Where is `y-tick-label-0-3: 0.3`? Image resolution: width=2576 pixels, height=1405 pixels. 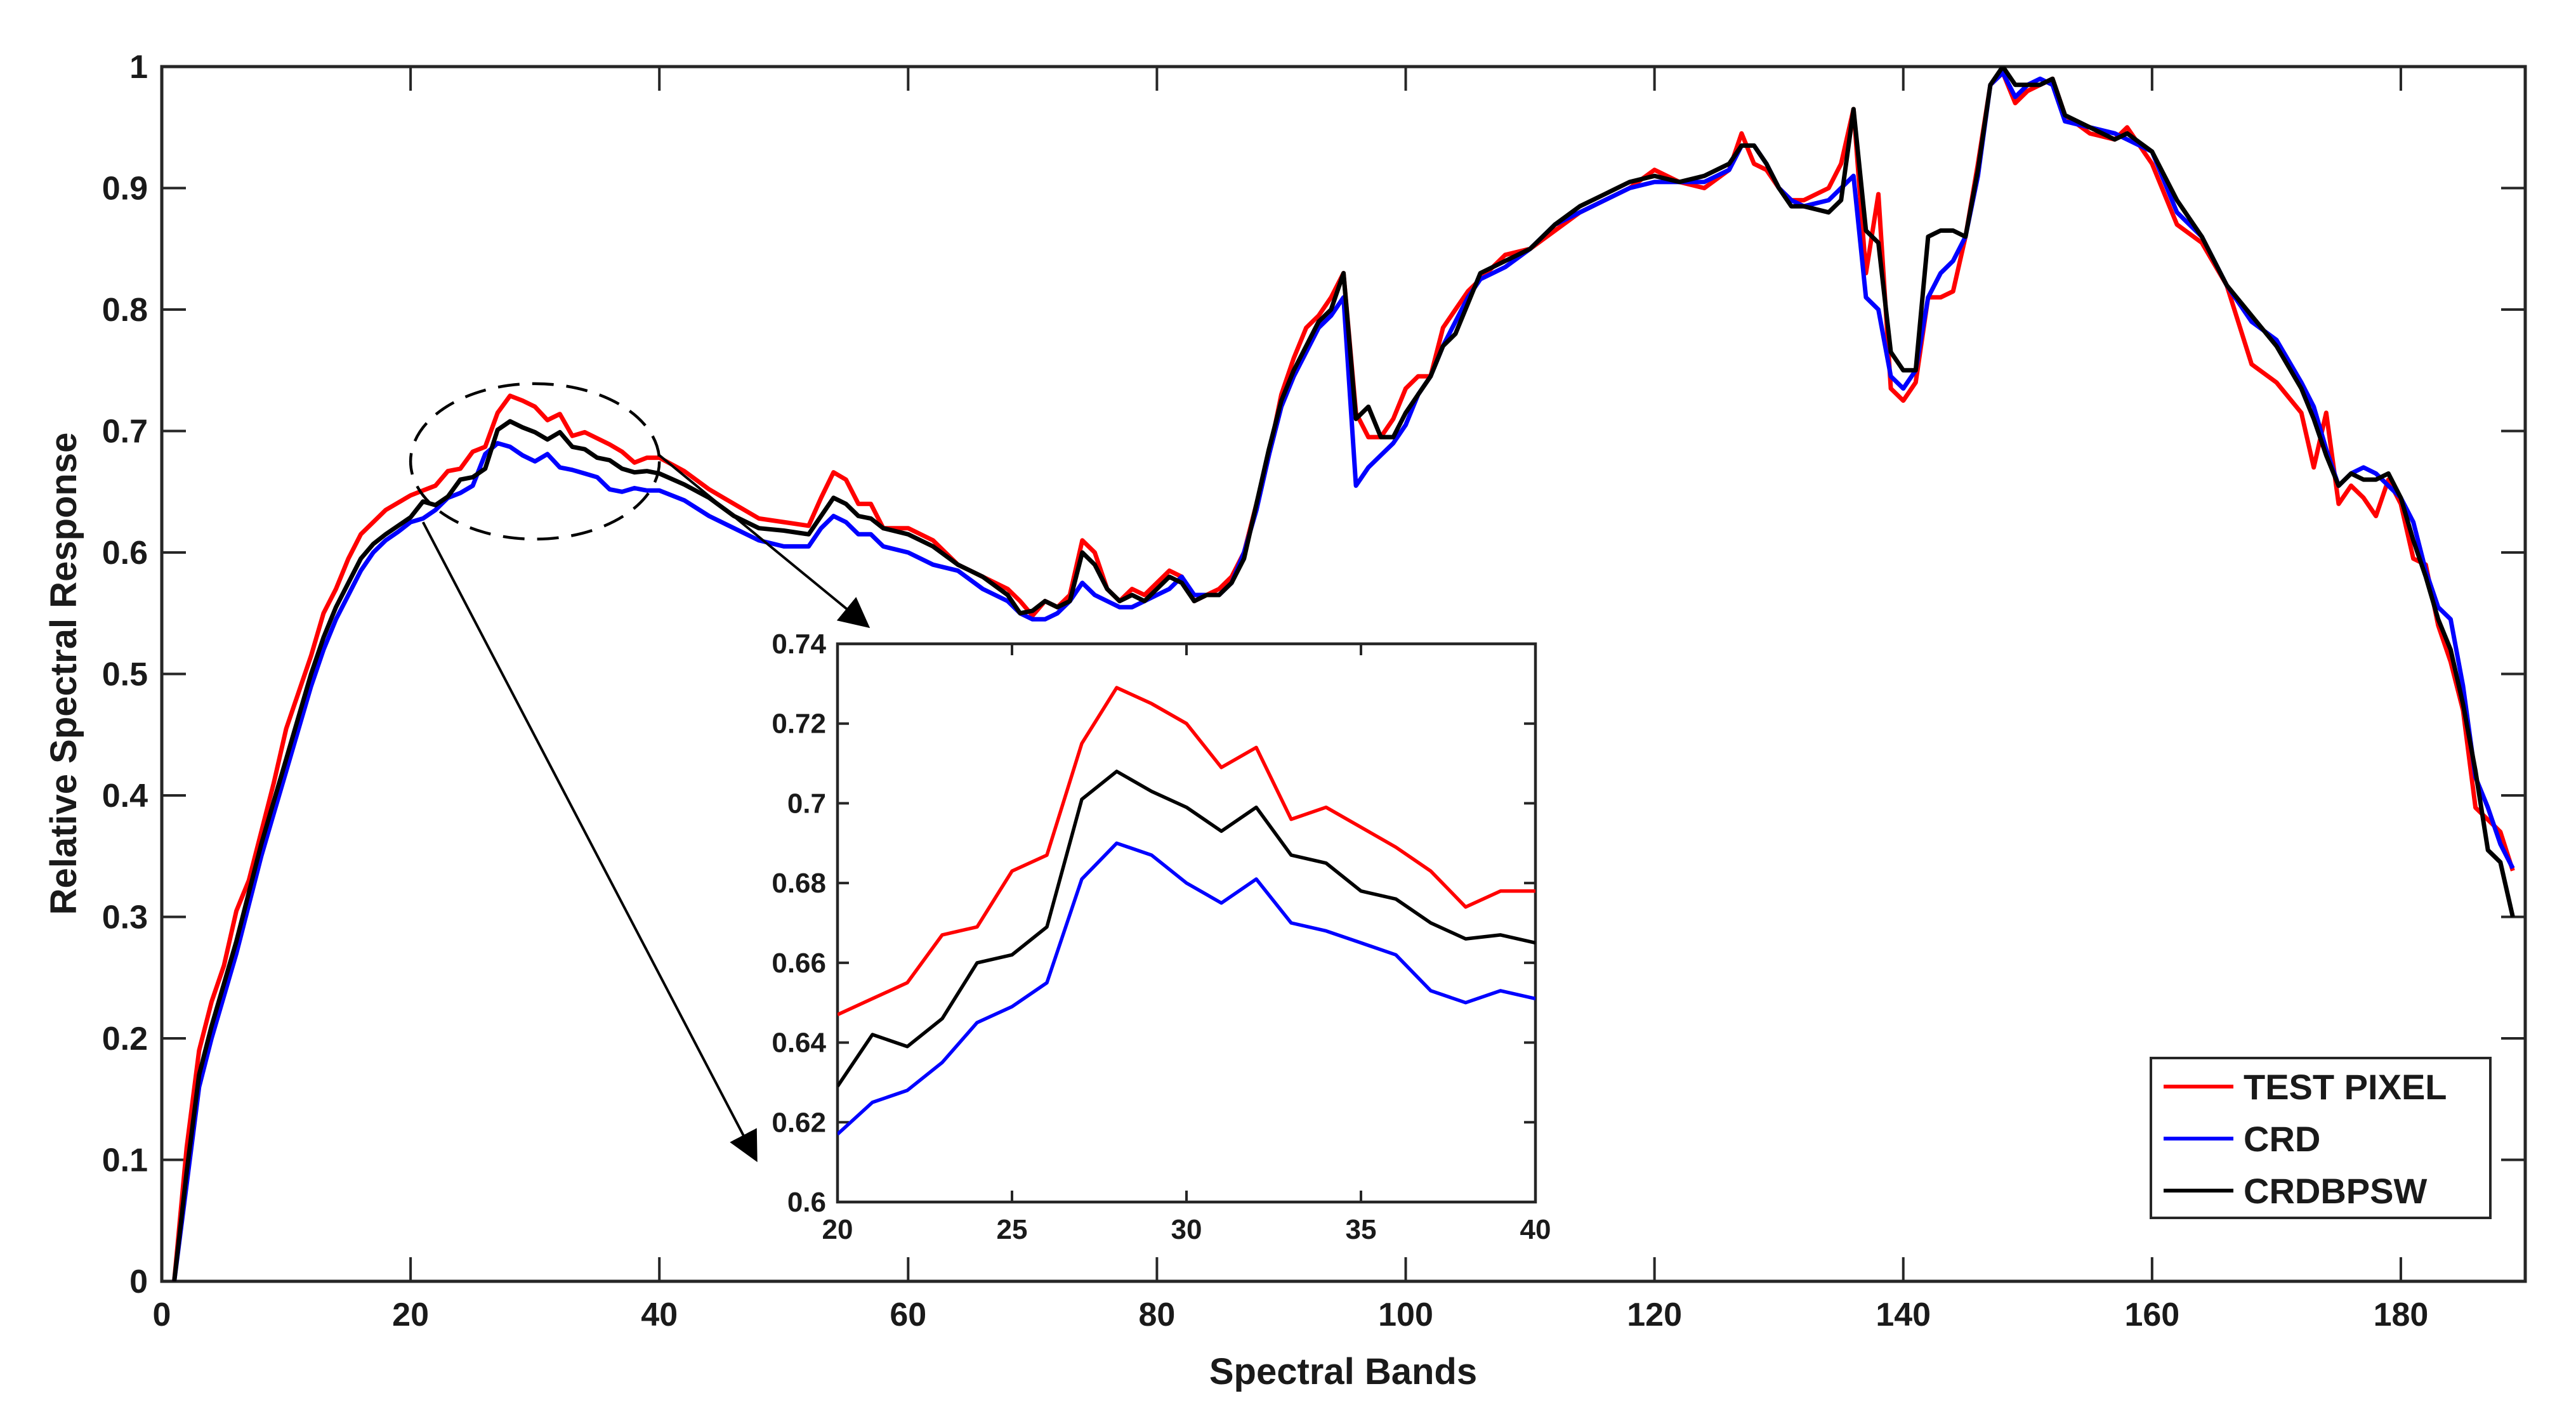 y-tick-label-0-3: 0.3 is located at coordinates (125, 917).